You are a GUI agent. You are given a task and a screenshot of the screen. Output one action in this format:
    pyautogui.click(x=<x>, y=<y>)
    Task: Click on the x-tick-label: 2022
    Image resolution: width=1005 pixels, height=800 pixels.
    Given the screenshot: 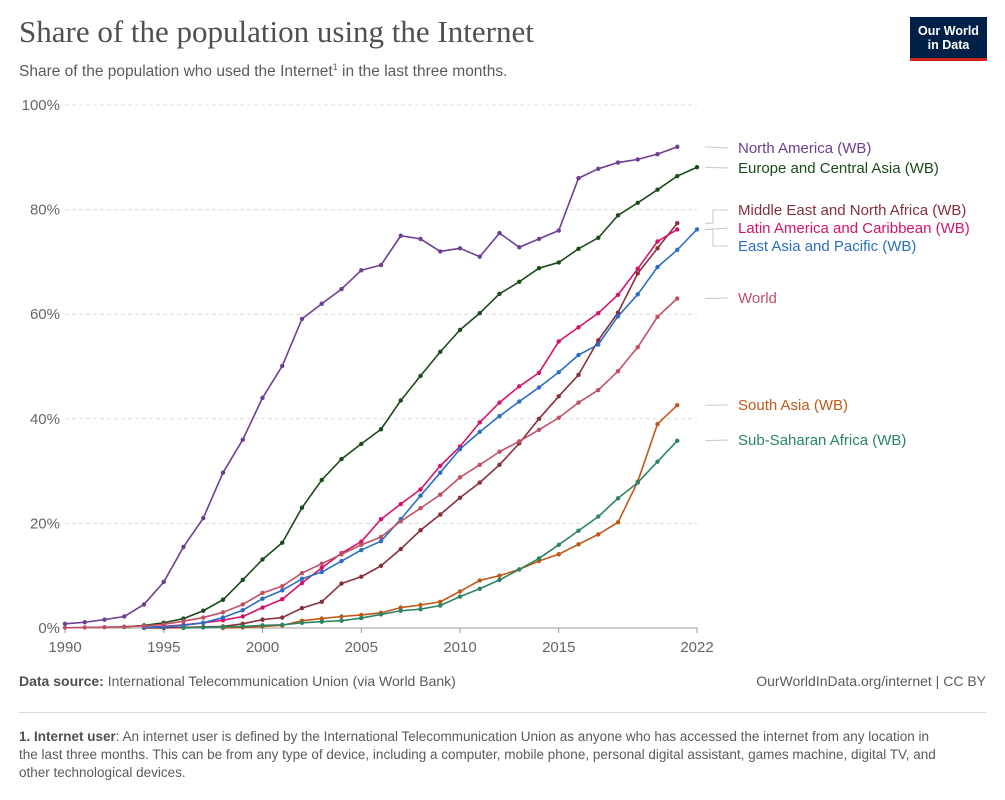 What is the action you would take?
    pyautogui.click(x=696, y=647)
    